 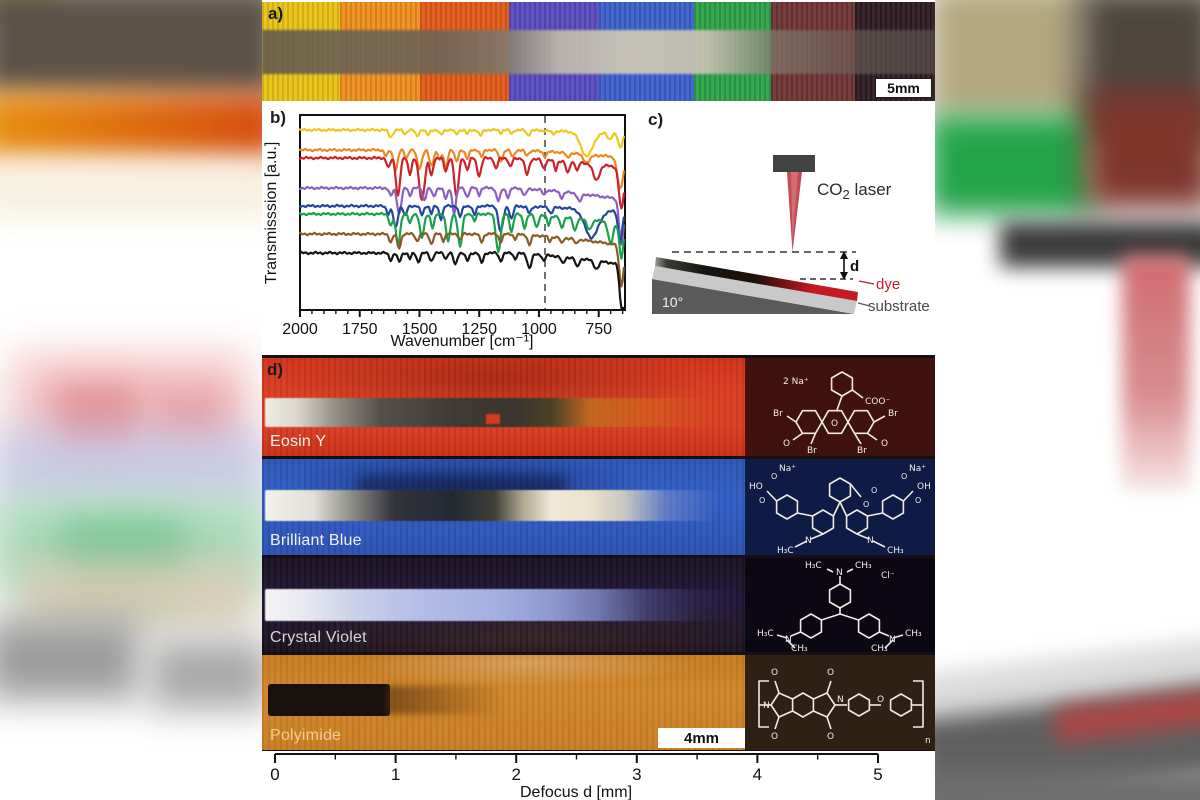 What do you see at coordinates (895, 550) in the screenshot?
I see `bb-ethyl: CH₃` at bounding box center [895, 550].